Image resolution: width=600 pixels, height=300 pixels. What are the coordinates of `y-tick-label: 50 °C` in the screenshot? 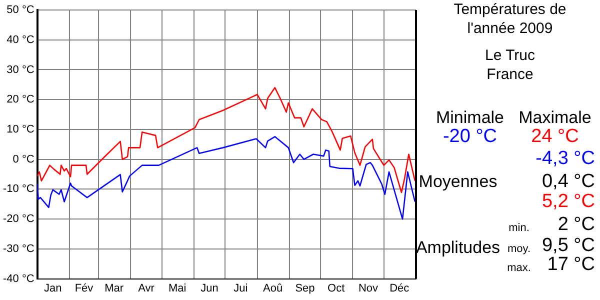 It's located at (20, 10).